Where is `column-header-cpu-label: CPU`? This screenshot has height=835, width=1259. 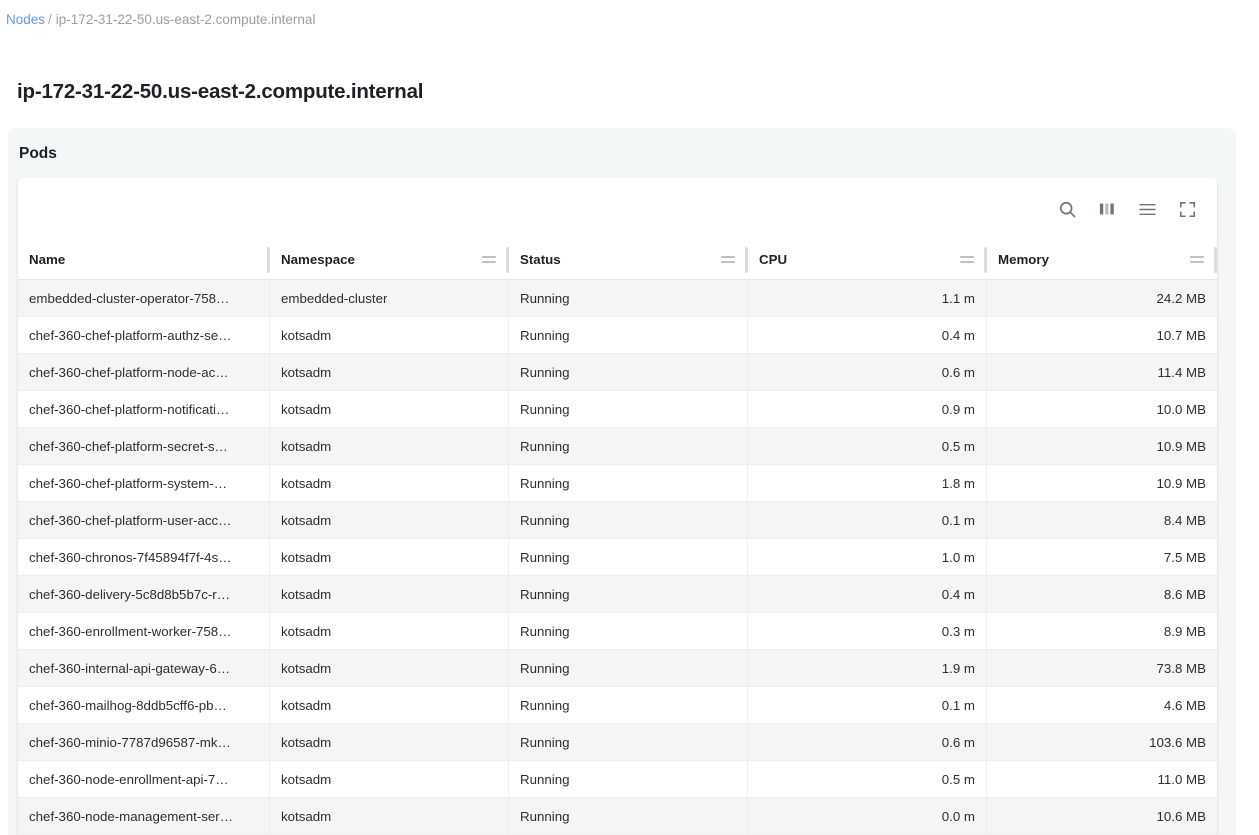 column-header-cpu-label: CPU is located at coordinates (773, 259).